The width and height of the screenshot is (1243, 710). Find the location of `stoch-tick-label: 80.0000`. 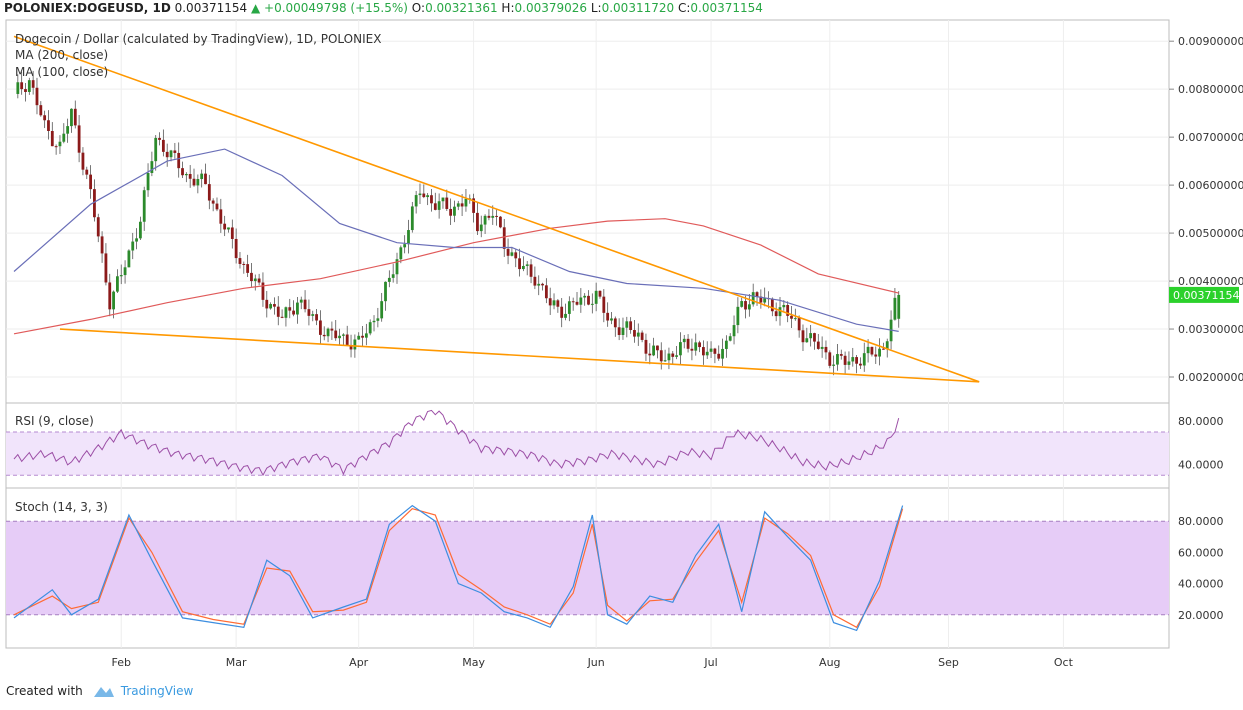

stoch-tick-label: 80.0000 is located at coordinates (1201, 521).